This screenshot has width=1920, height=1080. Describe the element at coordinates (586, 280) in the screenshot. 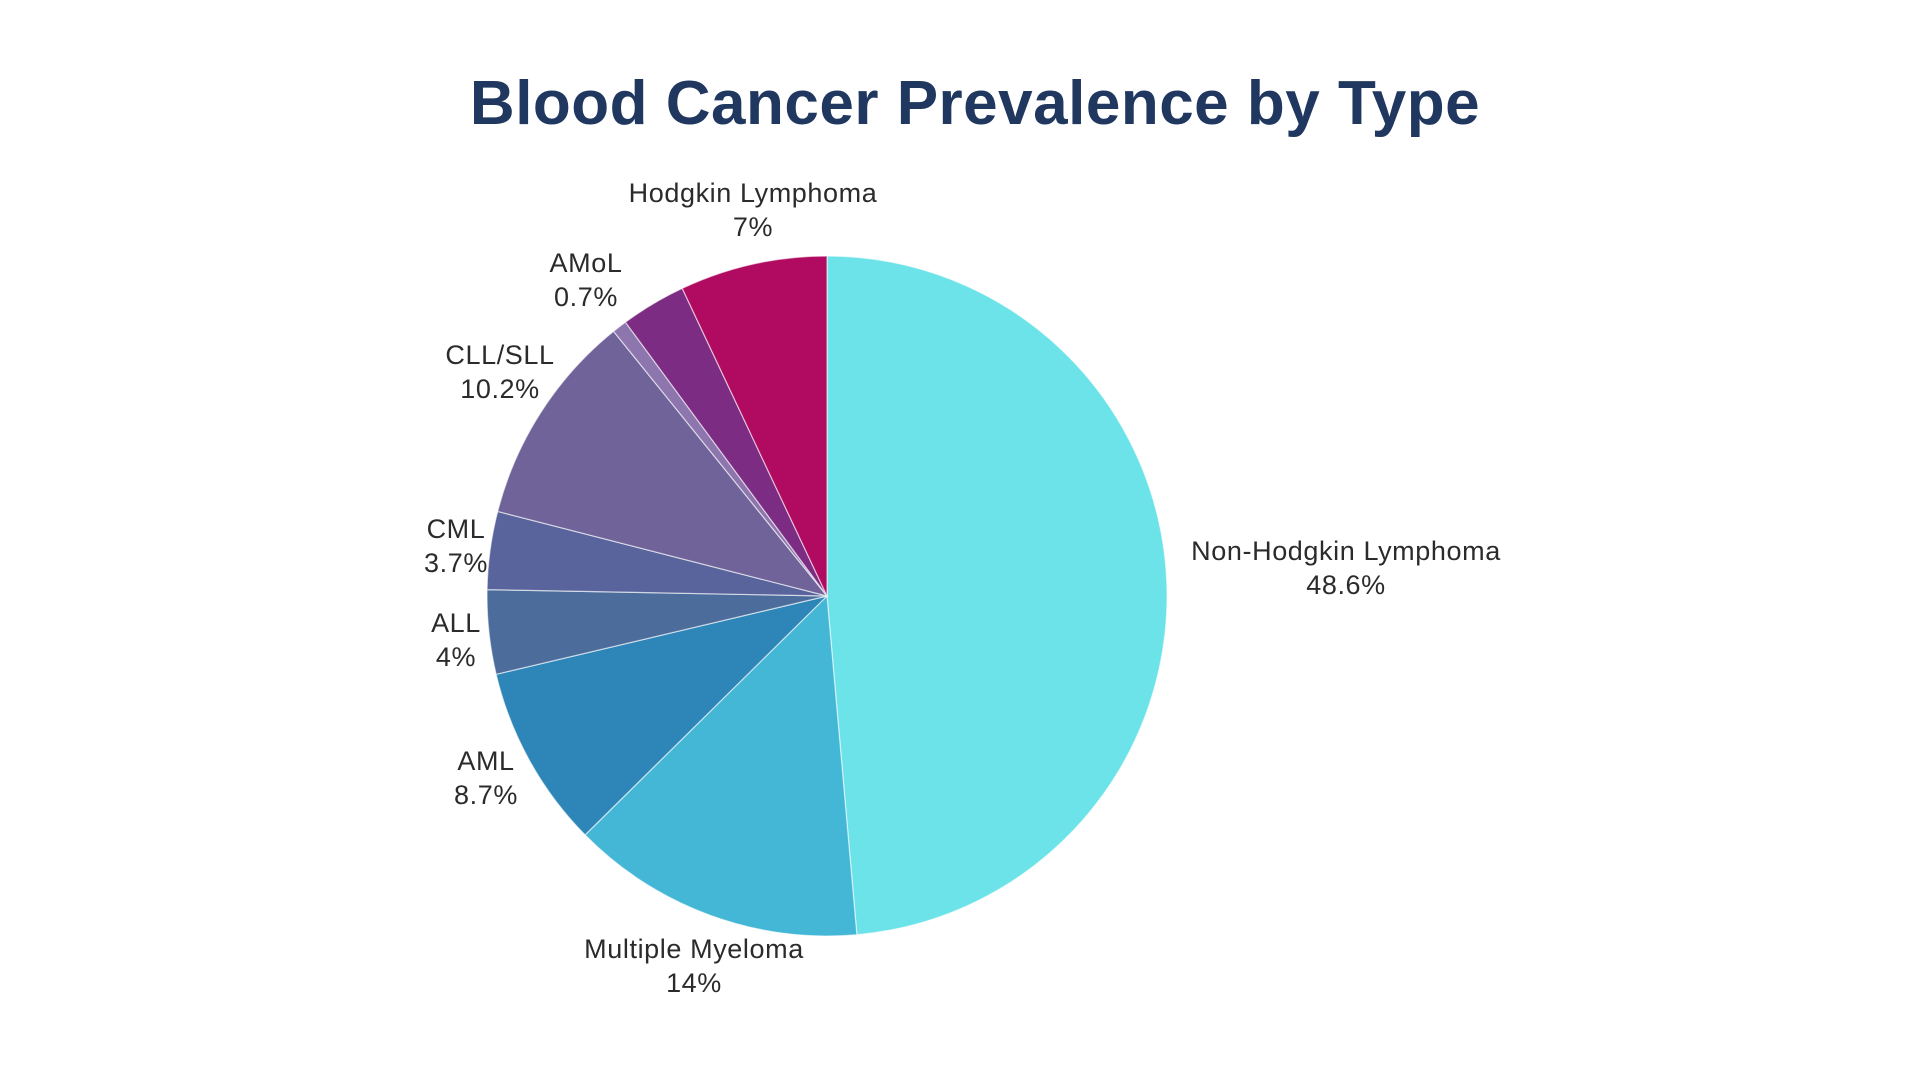

I see `slice-label-amol: AMoL 0.7%` at that location.